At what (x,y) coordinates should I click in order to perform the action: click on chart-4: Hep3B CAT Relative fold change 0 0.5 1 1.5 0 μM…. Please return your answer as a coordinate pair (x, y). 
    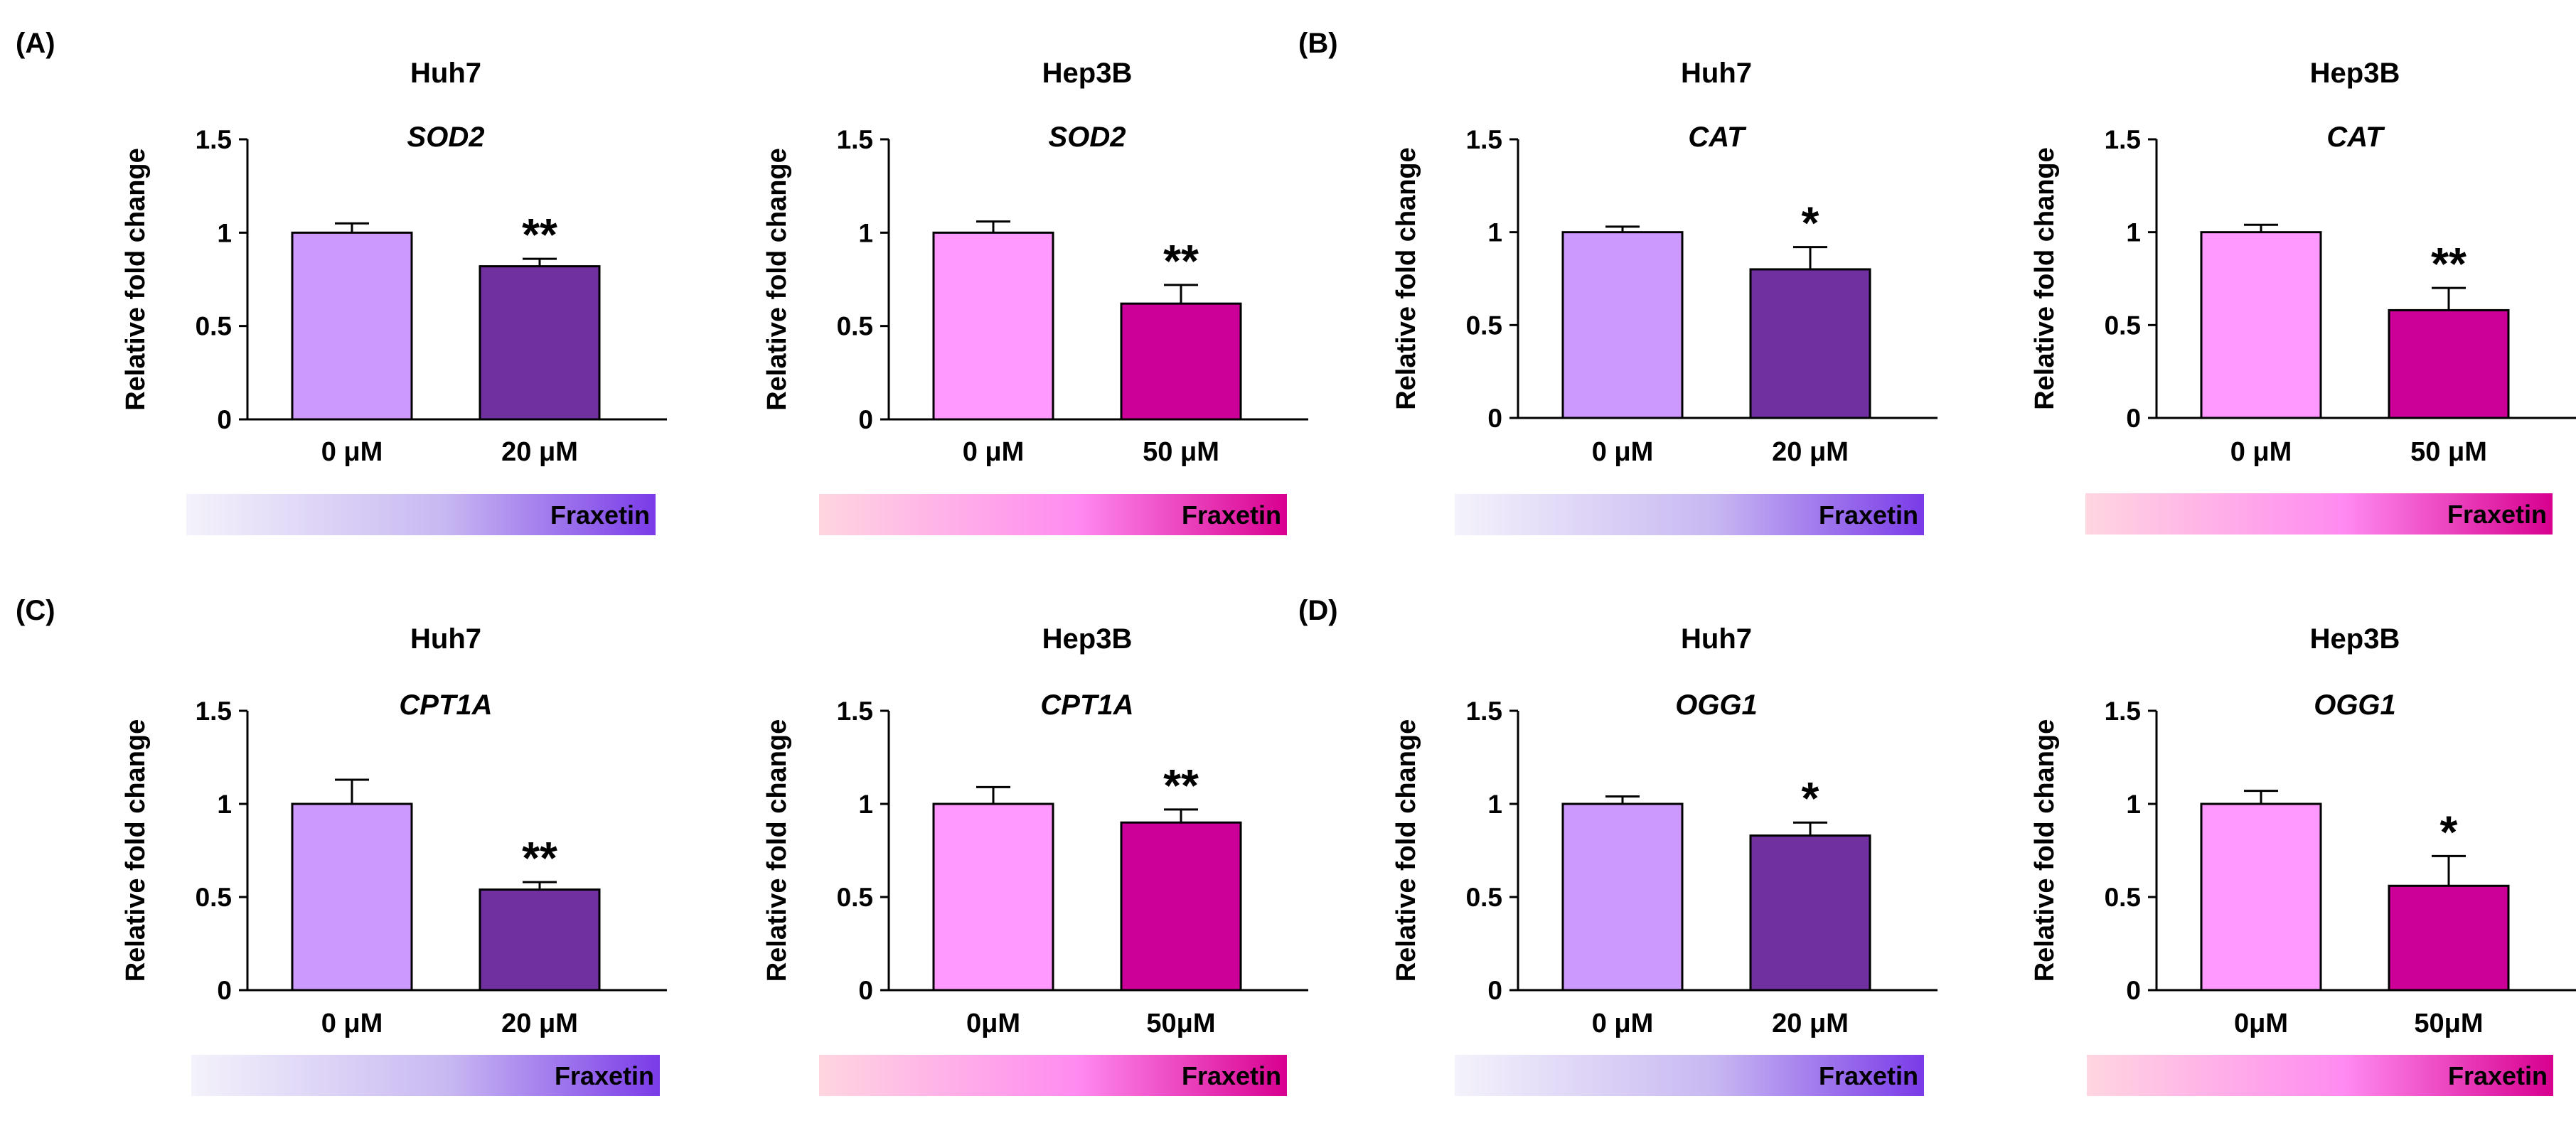
    Looking at the image, I should click on (2303, 296).